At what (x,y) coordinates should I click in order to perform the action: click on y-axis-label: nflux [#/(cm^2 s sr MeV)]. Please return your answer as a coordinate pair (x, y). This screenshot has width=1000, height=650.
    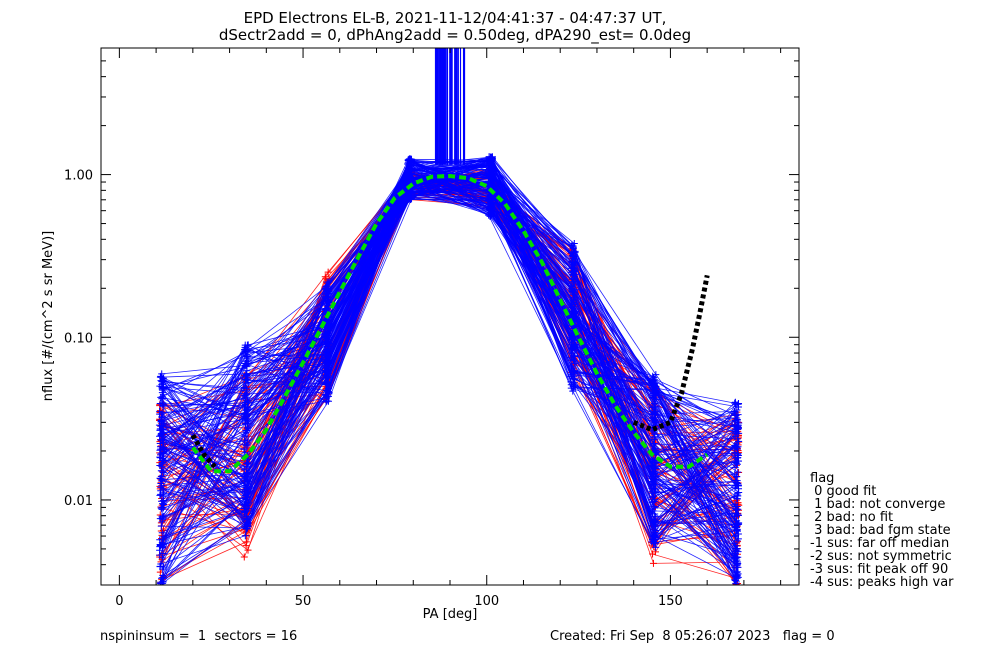
    Looking at the image, I should click on (48, 316).